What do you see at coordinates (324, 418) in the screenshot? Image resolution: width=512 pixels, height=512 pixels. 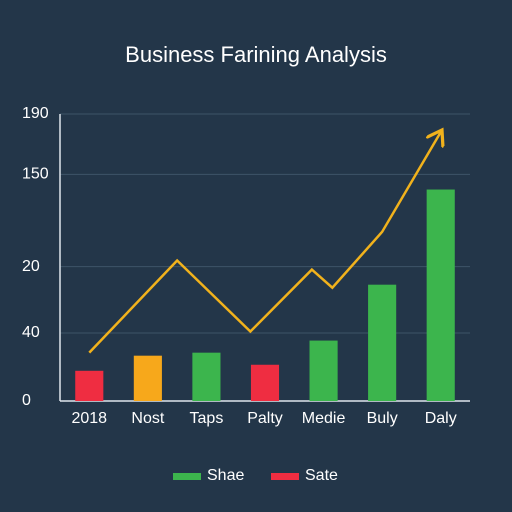 I see `x-tick-label: Medie` at bounding box center [324, 418].